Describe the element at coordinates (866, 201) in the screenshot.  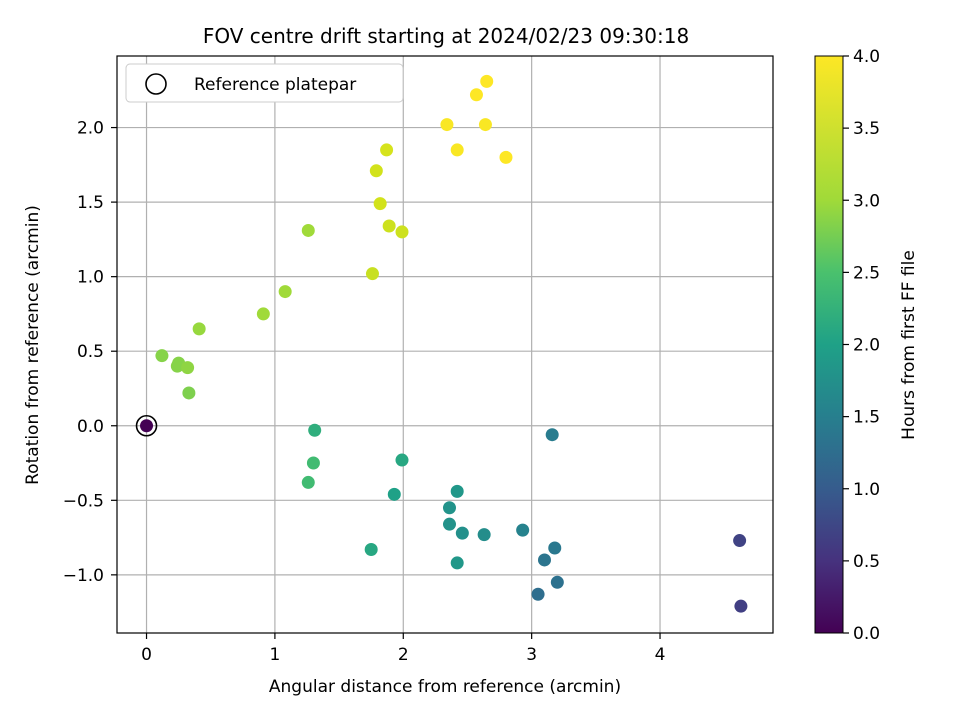
I see `colorbar-tick-label: 3.0` at that location.